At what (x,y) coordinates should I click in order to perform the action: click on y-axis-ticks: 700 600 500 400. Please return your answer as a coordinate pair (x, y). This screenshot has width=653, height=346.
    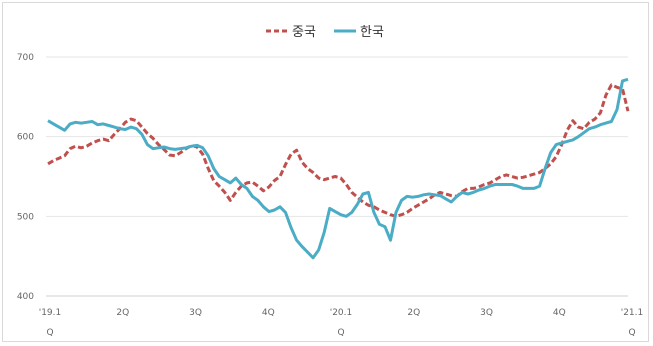
    Looking at the image, I should click on (25, 177).